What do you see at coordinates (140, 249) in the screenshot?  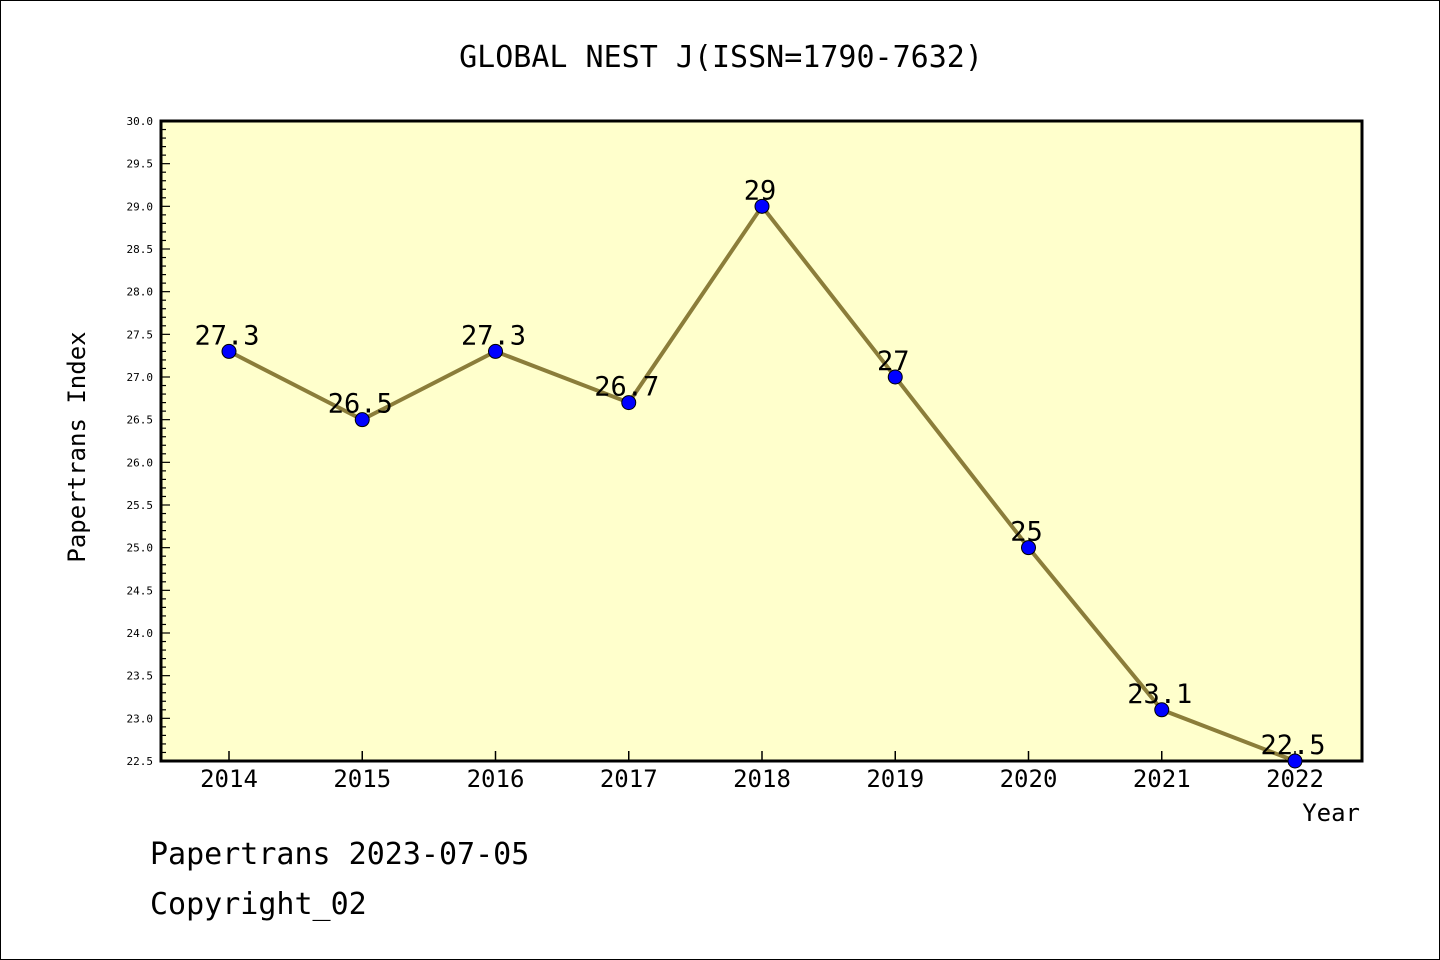 I see `y-tick-label: 28.5` at bounding box center [140, 249].